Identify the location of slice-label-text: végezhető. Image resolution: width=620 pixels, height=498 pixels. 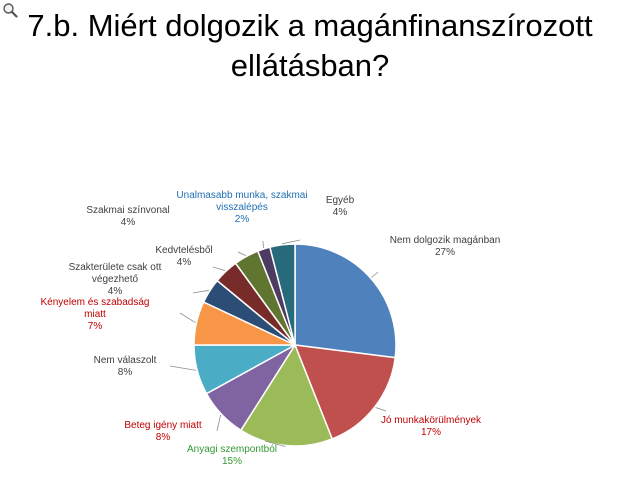
(115, 279).